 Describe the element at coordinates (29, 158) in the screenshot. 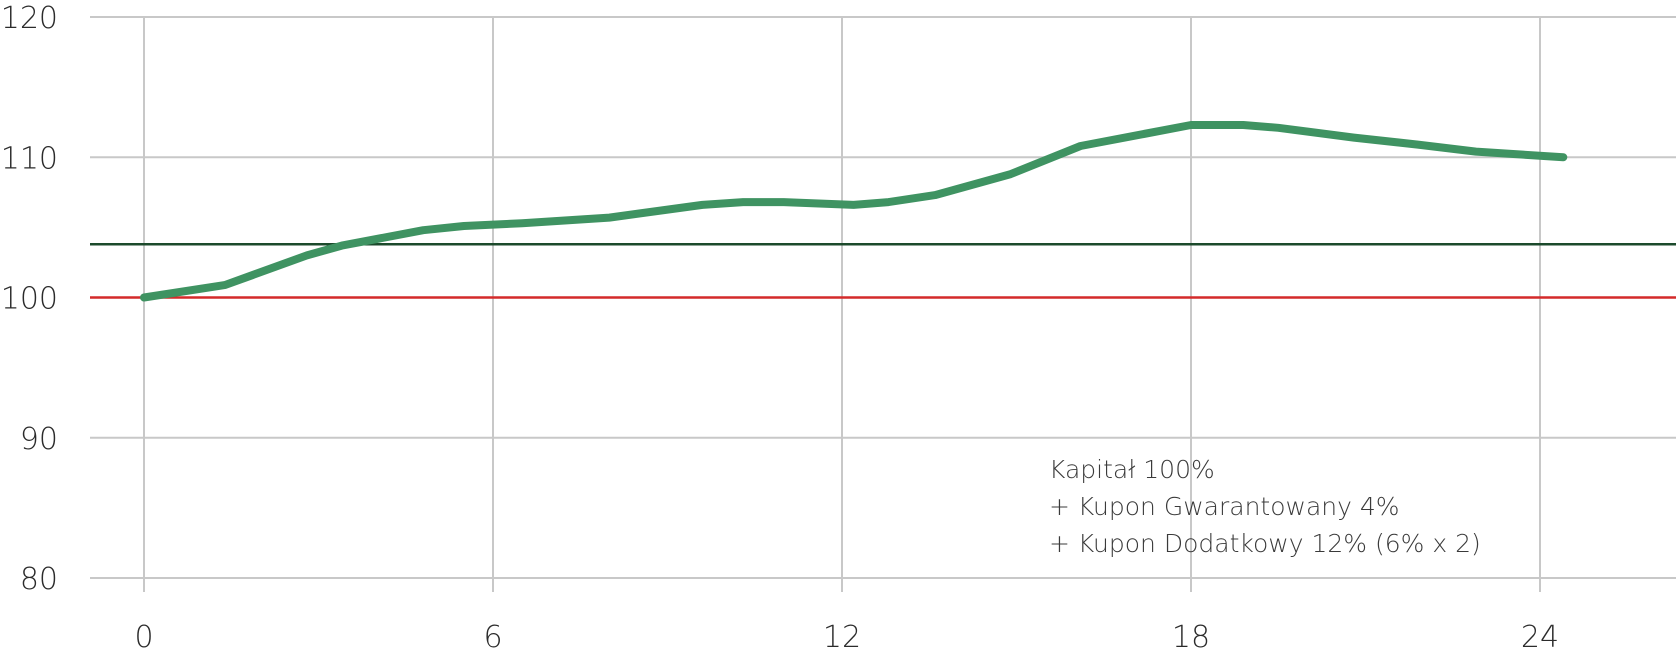

I see `y-tick-label: 110` at that location.